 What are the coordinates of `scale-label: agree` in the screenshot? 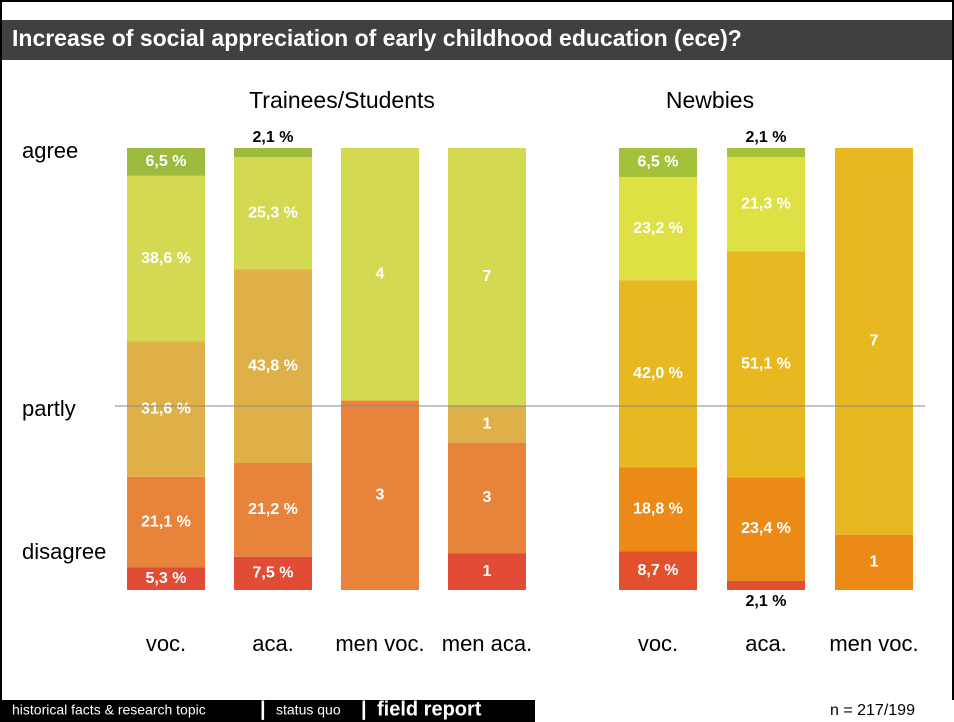 It's located at (50, 150).